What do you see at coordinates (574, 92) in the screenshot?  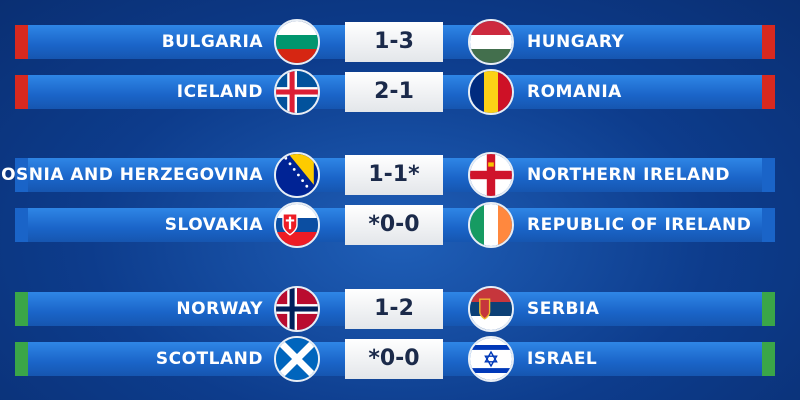 I see `away-team: ROMANIA` at bounding box center [574, 92].